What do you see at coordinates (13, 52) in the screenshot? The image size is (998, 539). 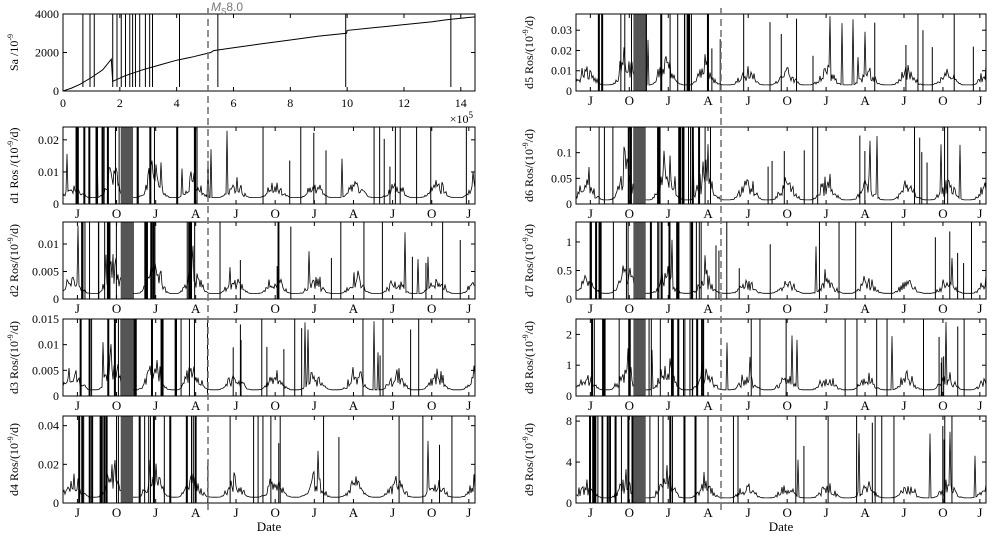 I see `y-axis-label: Sa /10-9` at bounding box center [13, 52].